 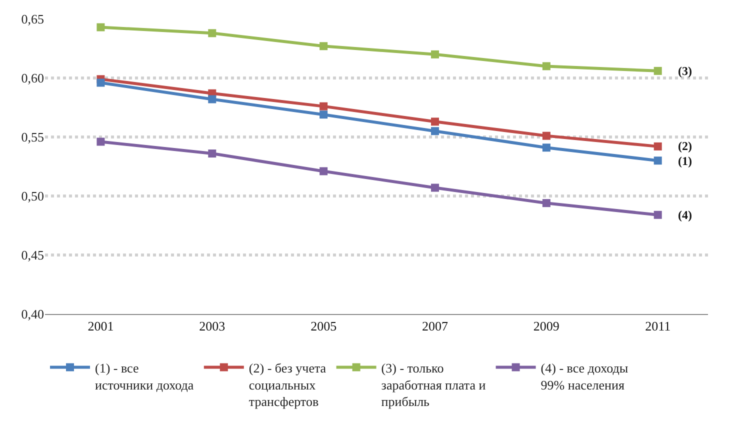 What do you see at coordinates (101, 326) in the screenshot?
I see `x-tick-label: 2001` at bounding box center [101, 326].